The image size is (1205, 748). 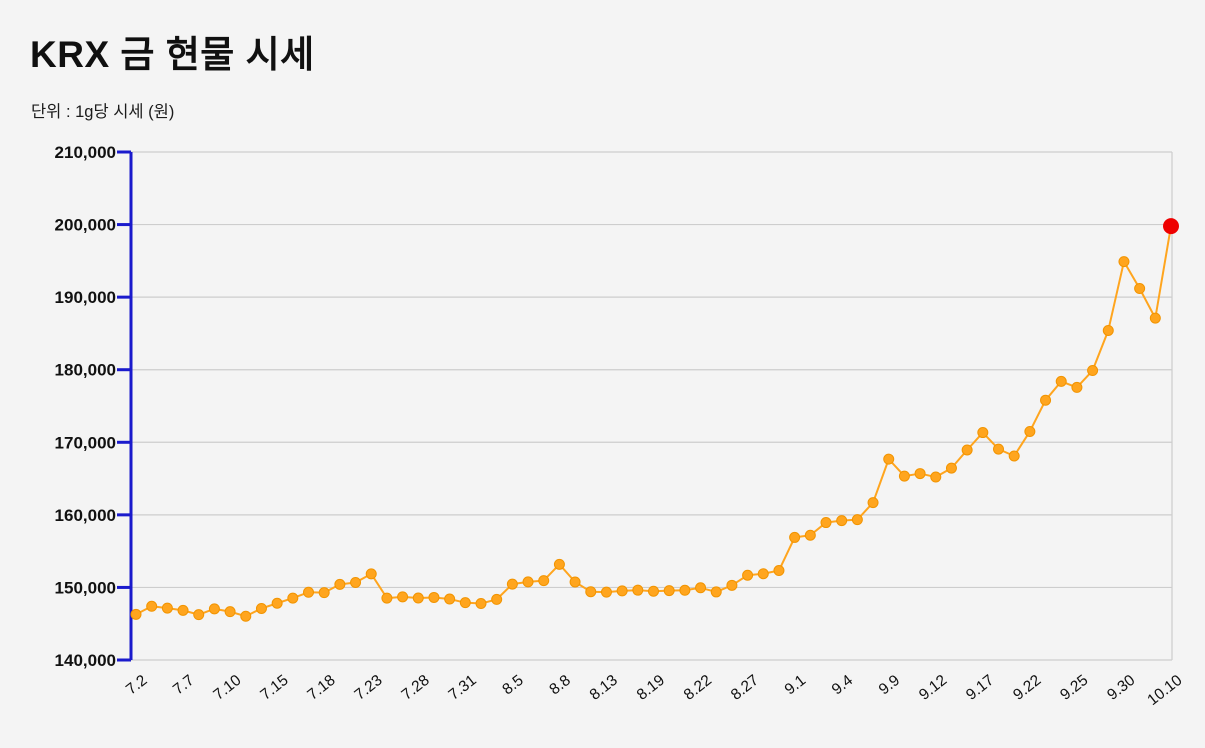 What do you see at coordinates (227, 688) in the screenshot?
I see `x-tick-label: 7.10` at bounding box center [227, 688].